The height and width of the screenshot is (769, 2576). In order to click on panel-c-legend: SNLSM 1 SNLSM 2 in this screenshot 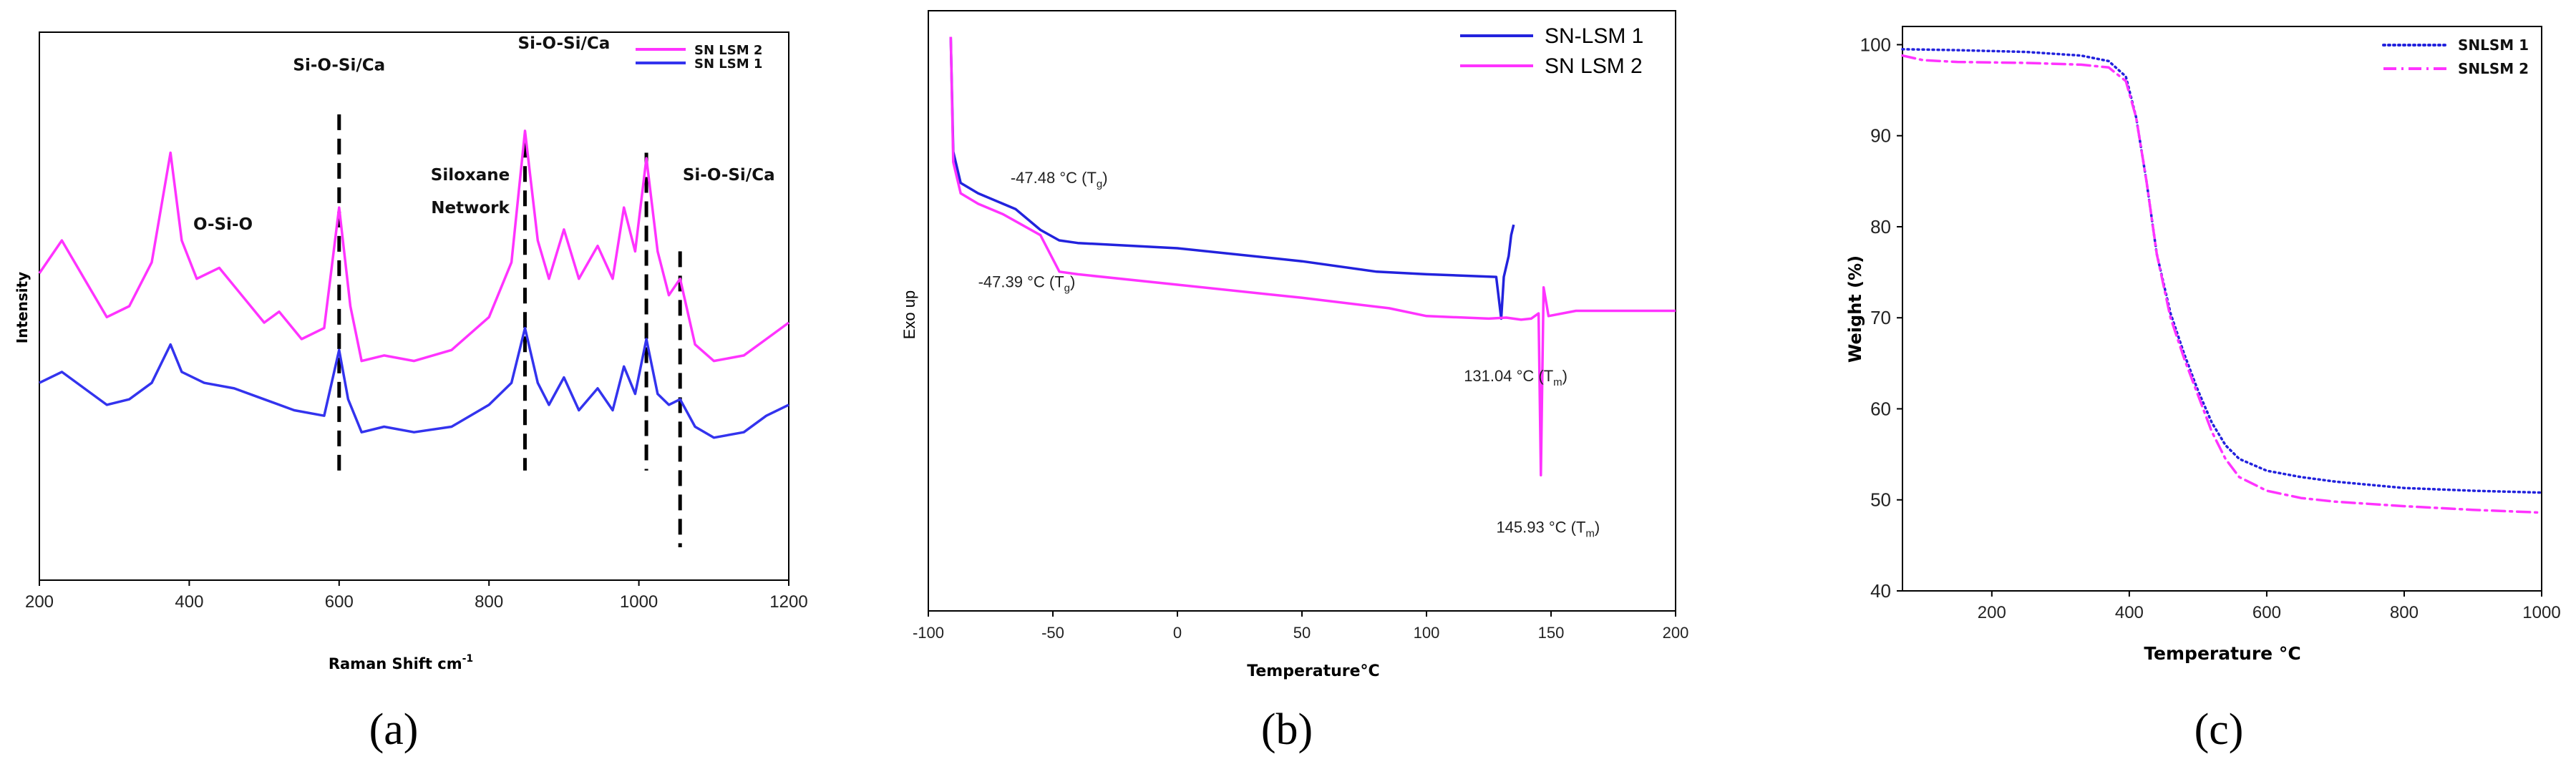, I will do `click(2455, 56)`.